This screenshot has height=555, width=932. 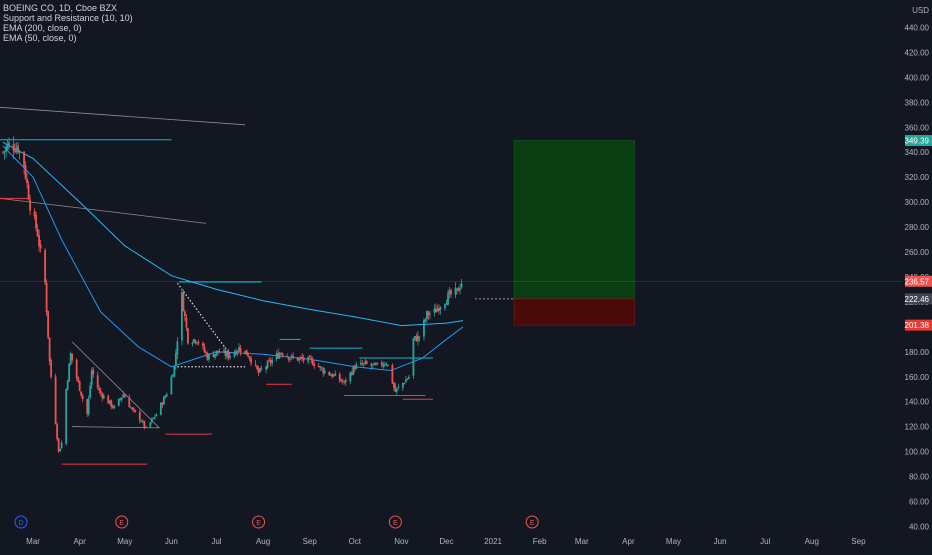 What do you see at coordinates (68, 18) in the screenshot?
I see `indicator-support-resistance: Support and Resistance (10, 10)` at bounding box center [68, 18].